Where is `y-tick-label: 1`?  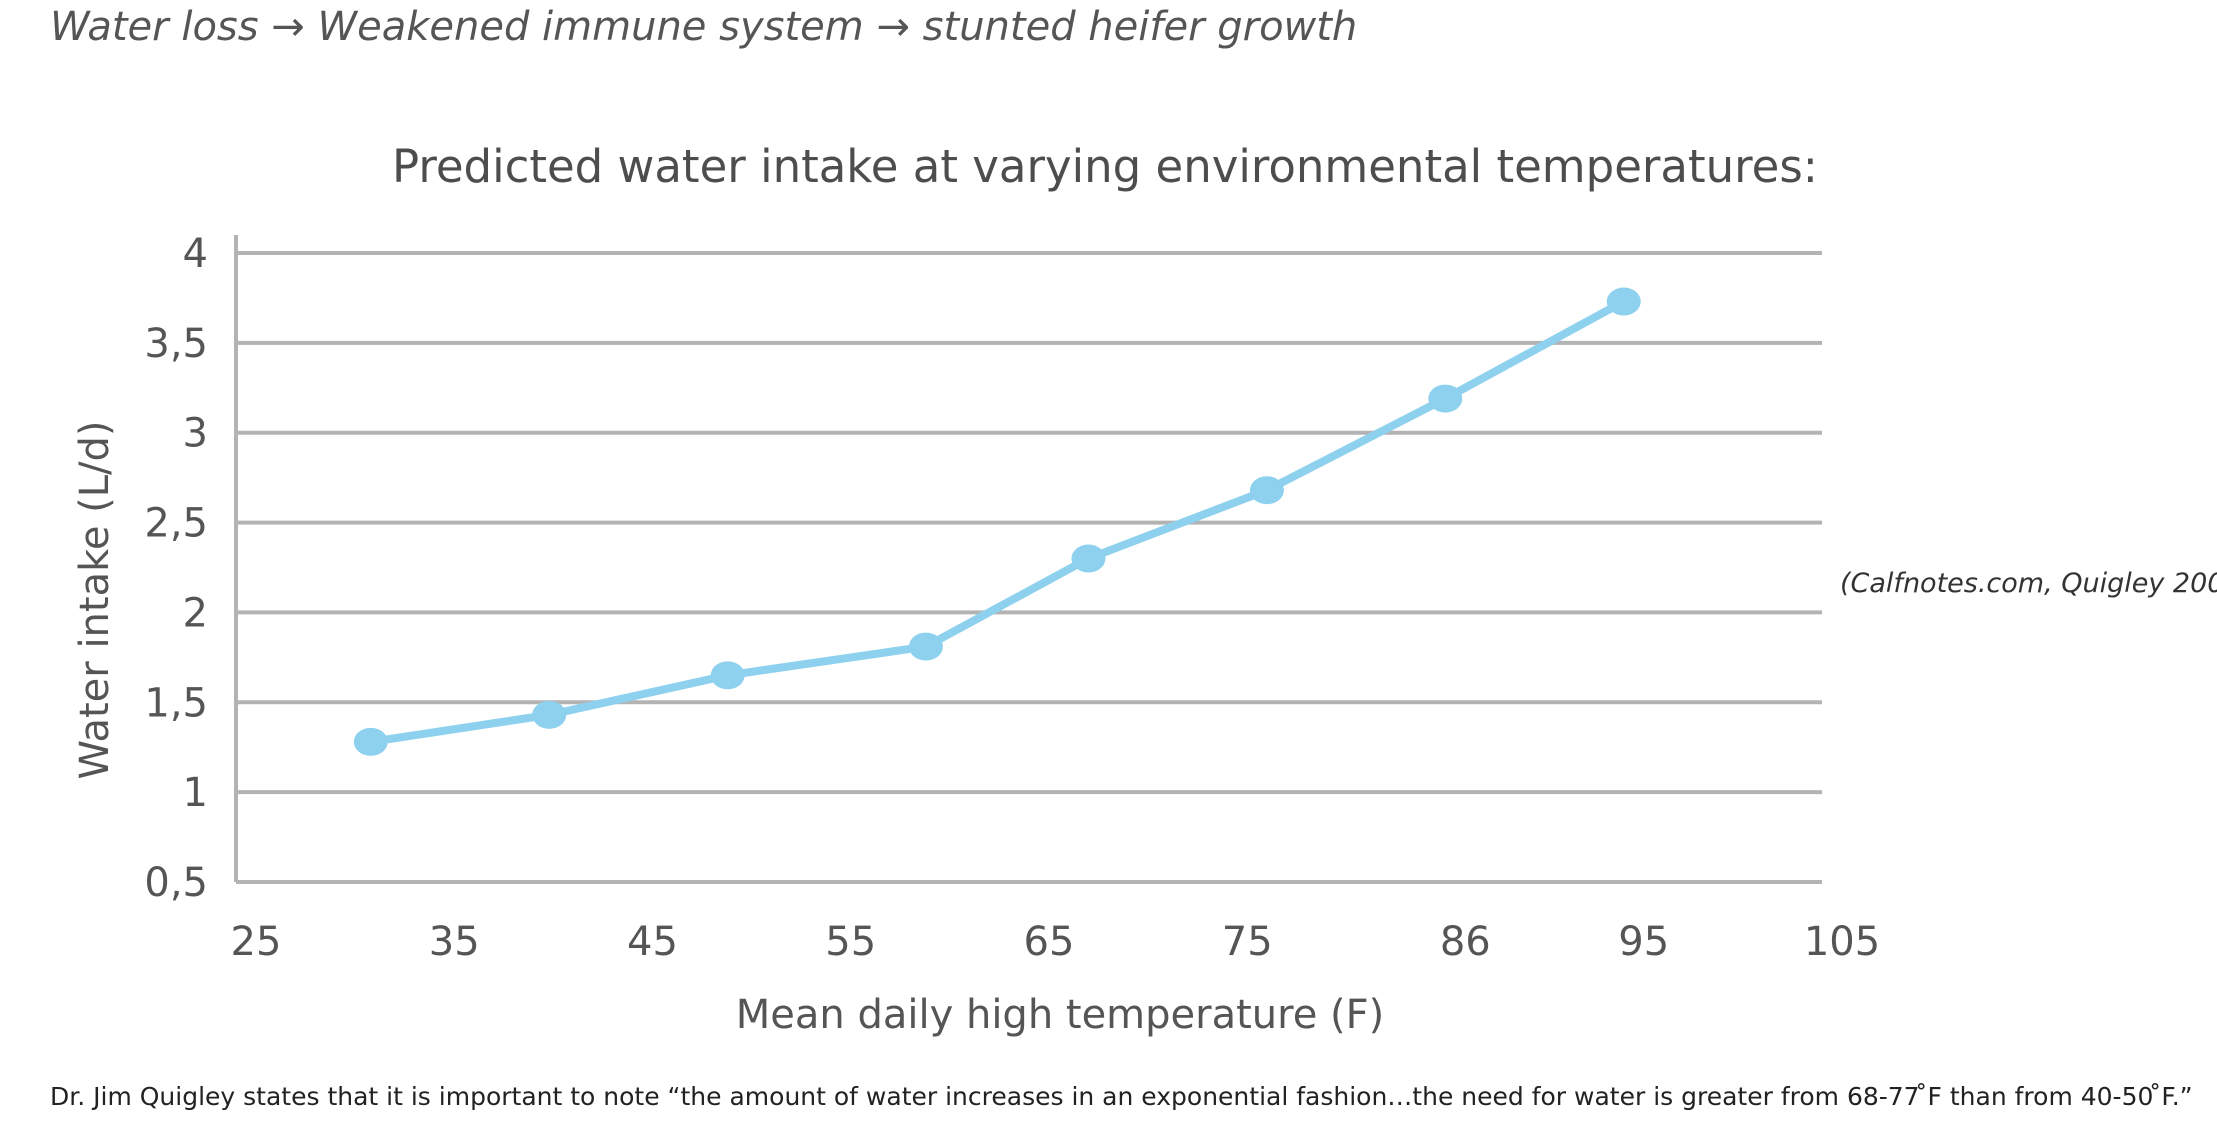 y-tick-label: 1 is located at coordinates (195, 793).